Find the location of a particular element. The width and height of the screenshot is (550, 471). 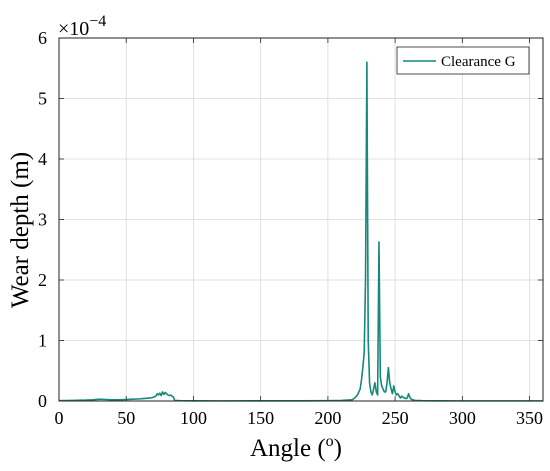

x-axis-label-close: ) is located at coordinates (338, 448).